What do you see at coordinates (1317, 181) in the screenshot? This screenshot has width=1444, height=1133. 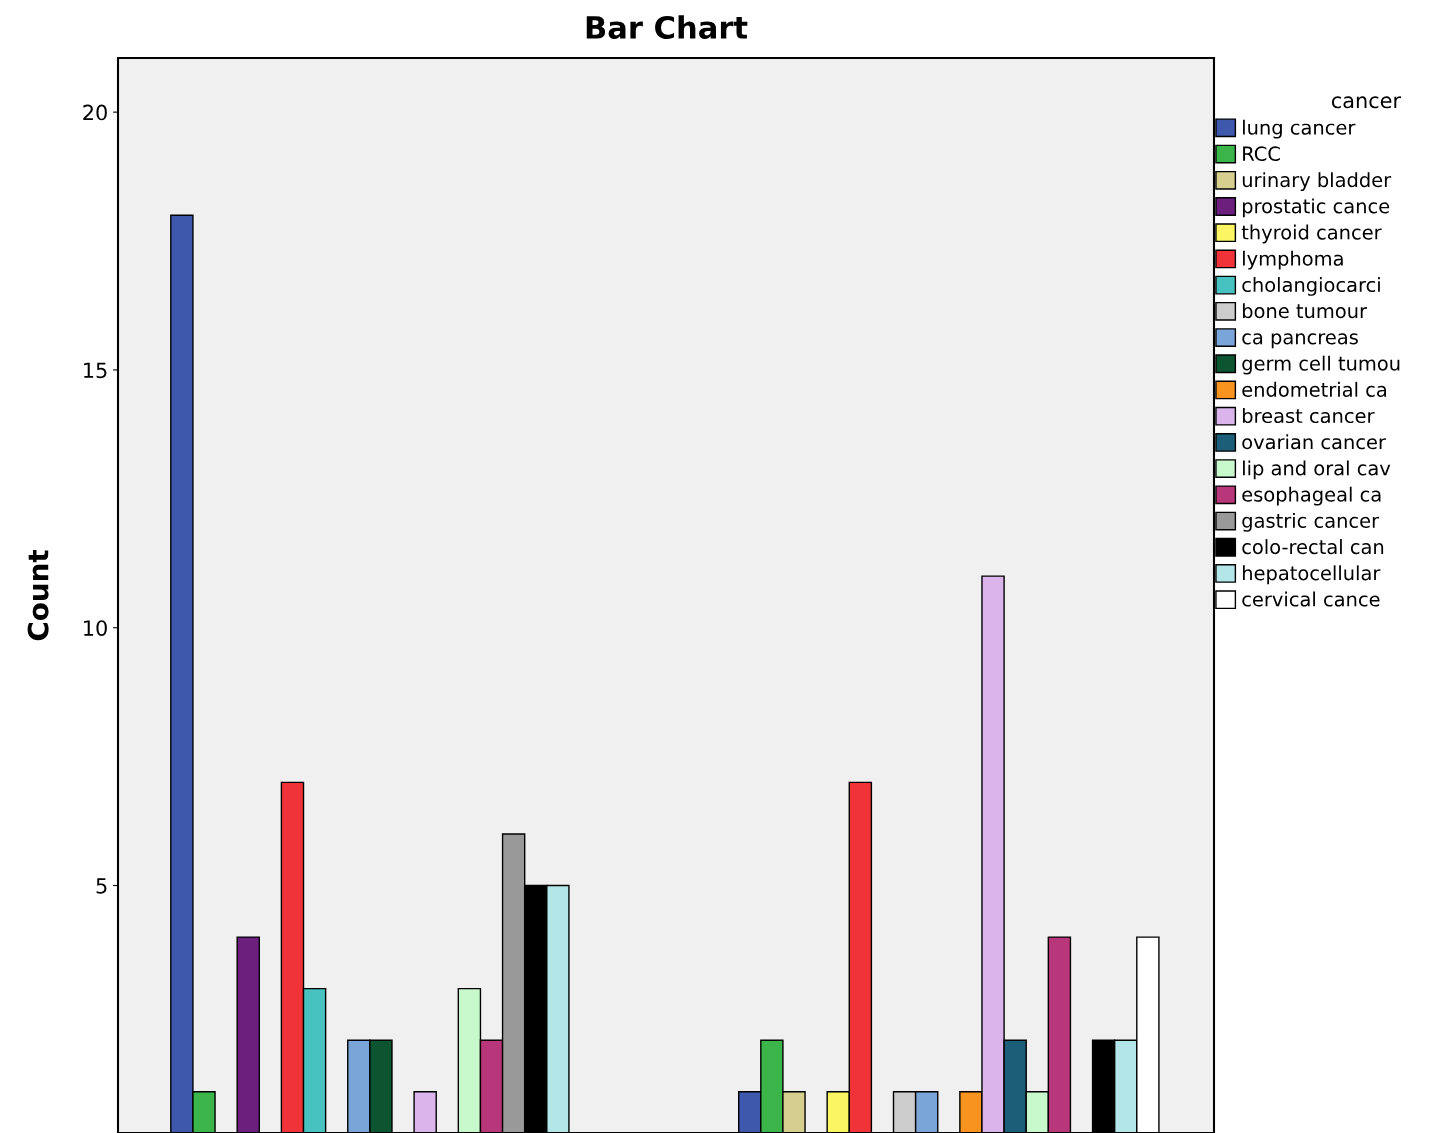 I see `legend-label: urinary bladder` at bounding box center [1317, 181].